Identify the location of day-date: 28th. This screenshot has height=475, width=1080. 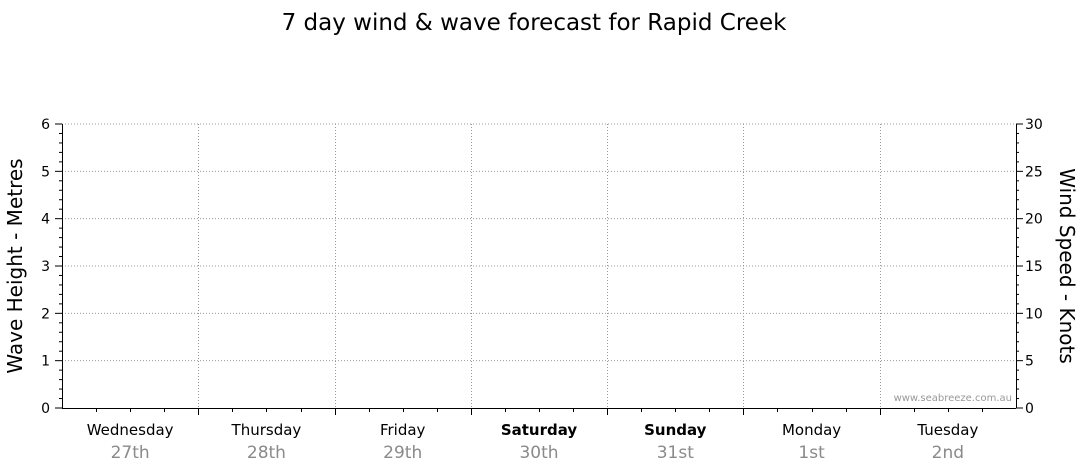
(266, 453).